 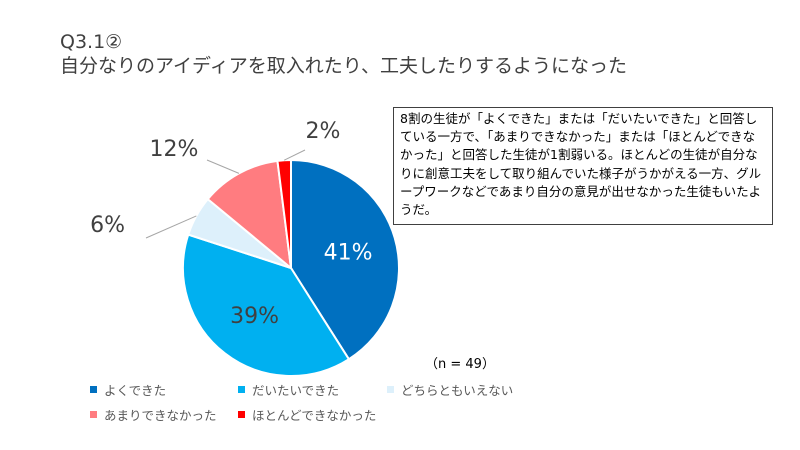 I want to click on legend-item-dochira: どちらともいえない, so click(x=450, y=389).